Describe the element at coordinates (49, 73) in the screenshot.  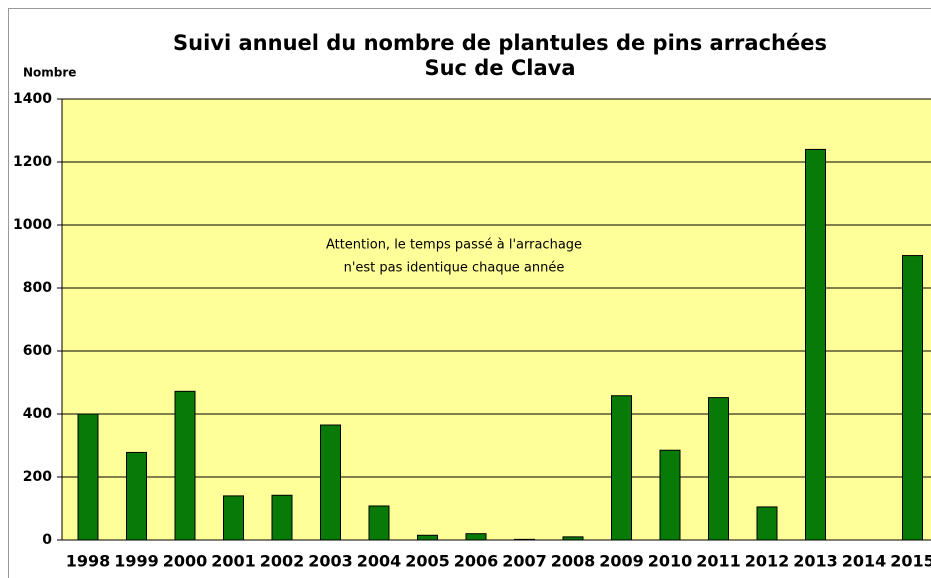
I see `y-axis-label: Nombre` at that location.